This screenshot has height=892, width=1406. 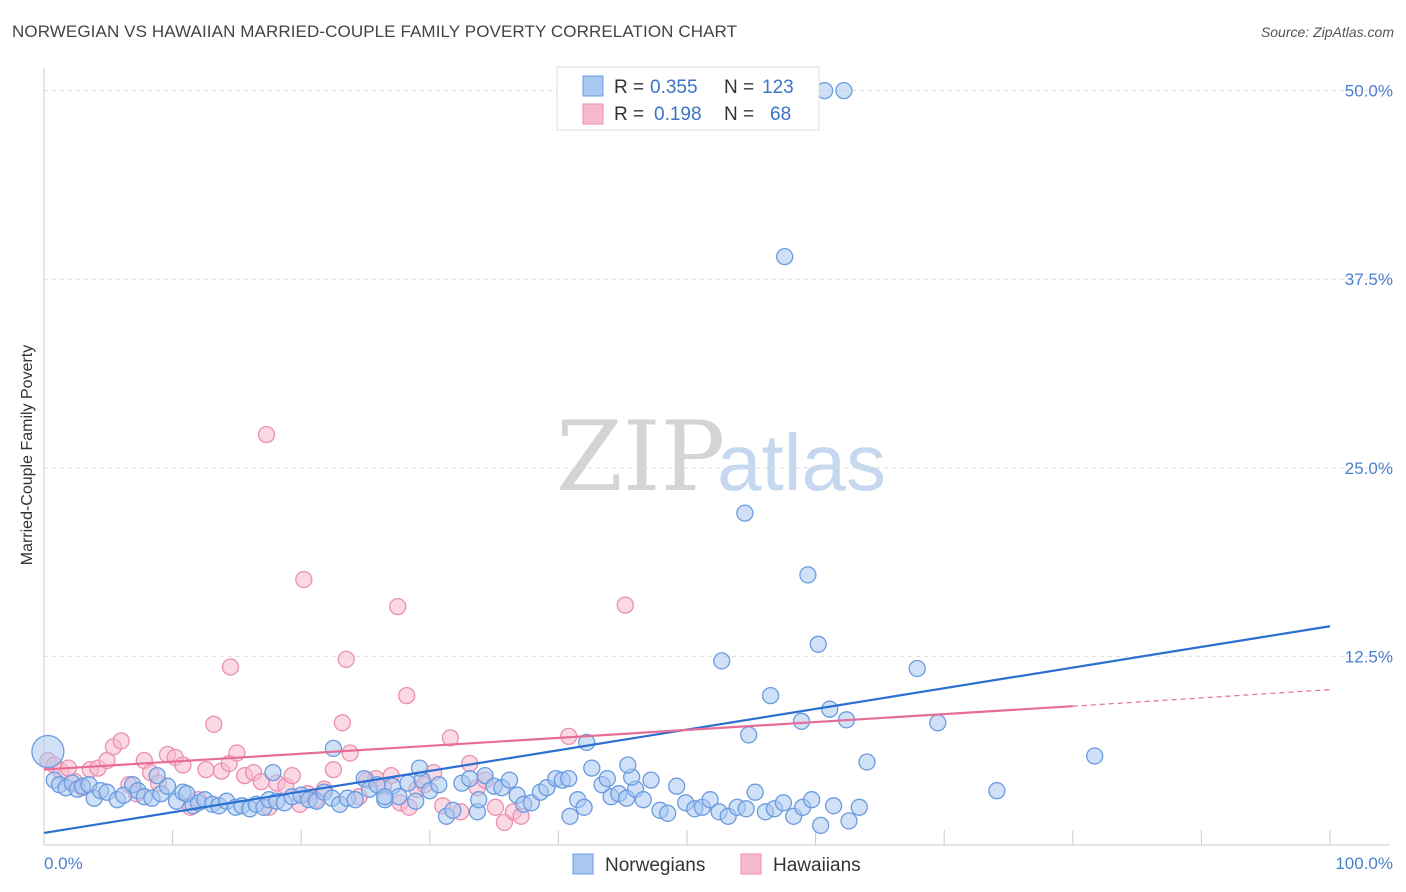 What do you see at coordinates (1369, 279) in the screenshot?
I see `y-tick-label: 37.5%` at bounding box center [1369, 279].